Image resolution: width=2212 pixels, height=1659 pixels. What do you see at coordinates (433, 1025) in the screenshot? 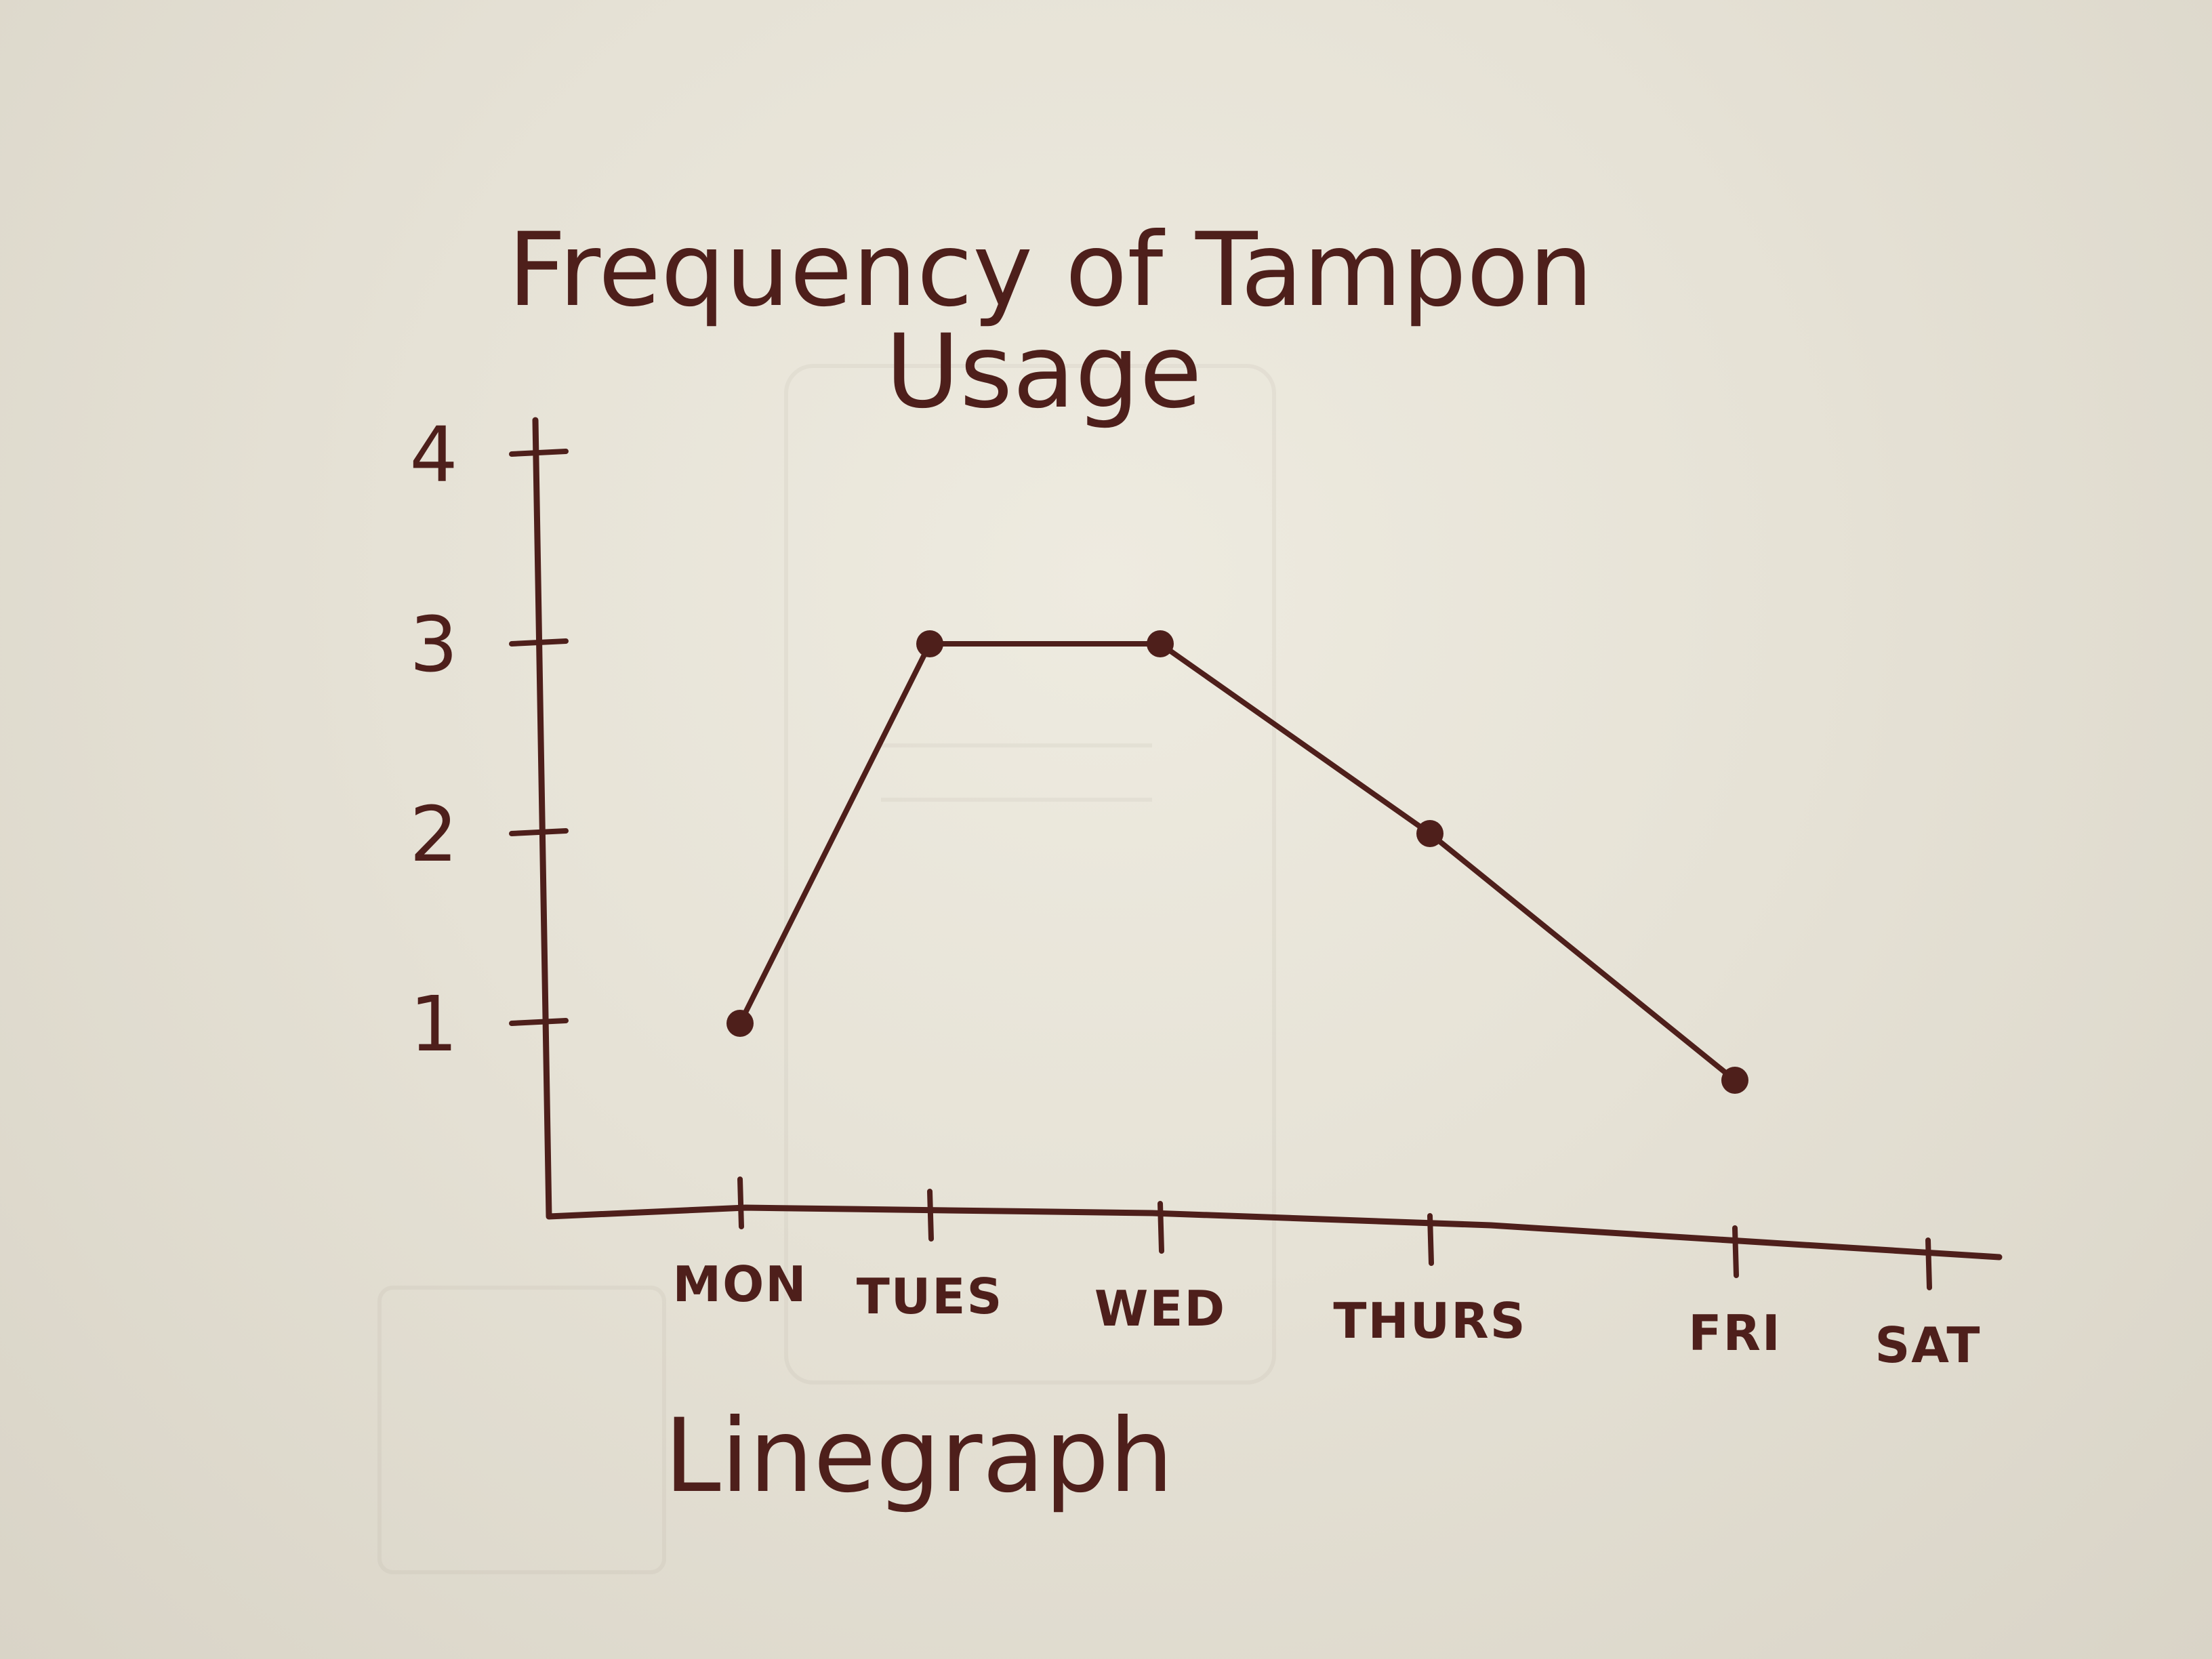
I see `y-tick-label: 1` at bounding box center [433, 1025].